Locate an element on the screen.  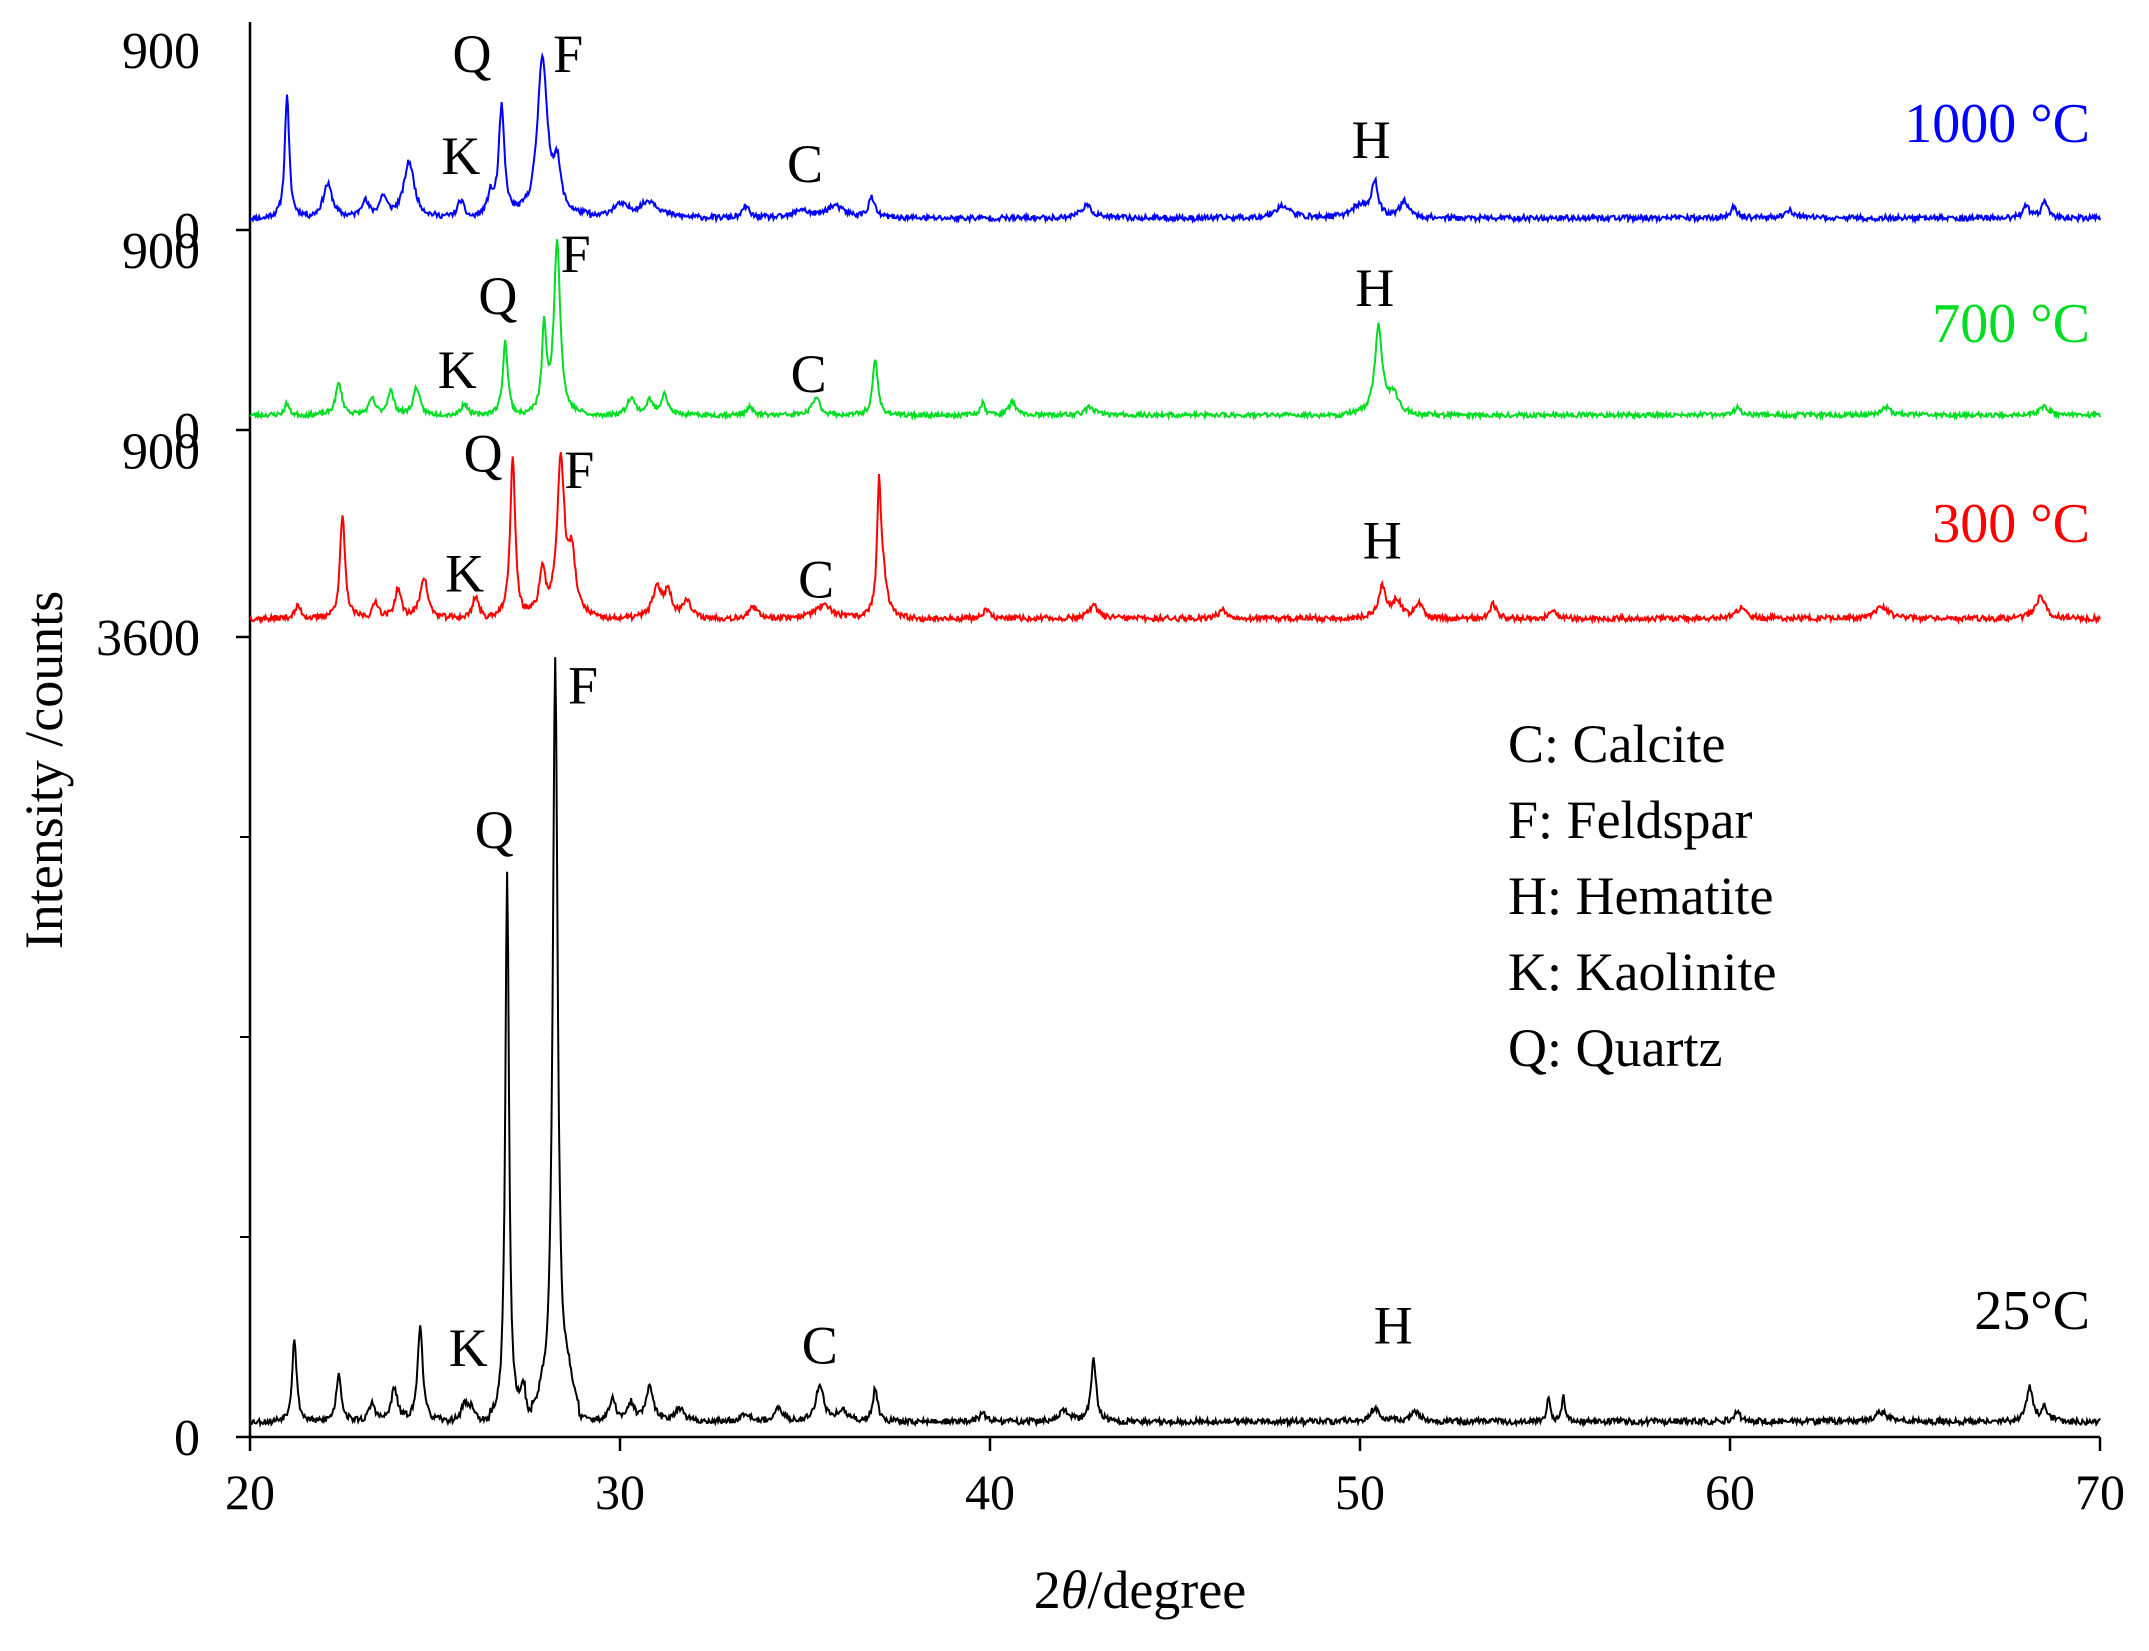
y-tick-label-top: 3600 is located at coordinates (148, 638).